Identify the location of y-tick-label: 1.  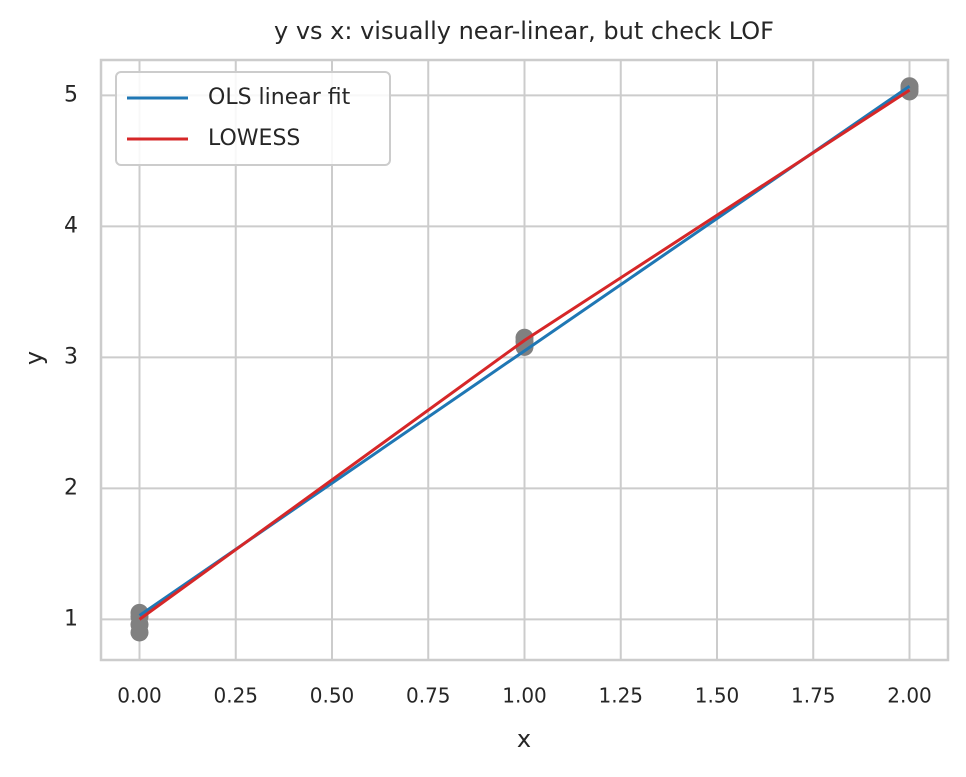
(71, 618).